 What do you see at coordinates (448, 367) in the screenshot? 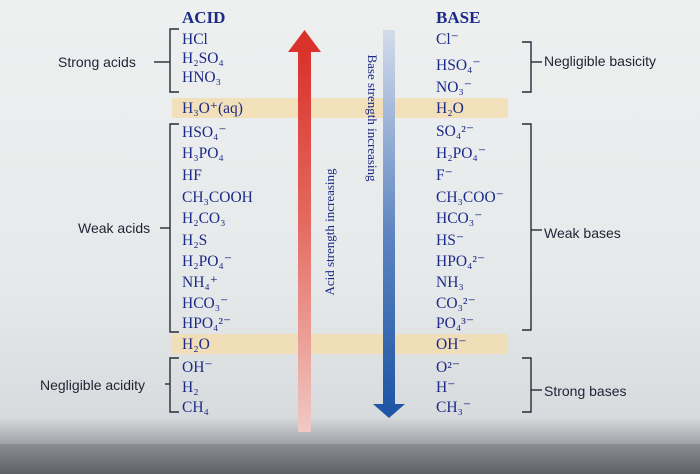
I see `base-item: O²⁻` at bounding box center [448, 367].